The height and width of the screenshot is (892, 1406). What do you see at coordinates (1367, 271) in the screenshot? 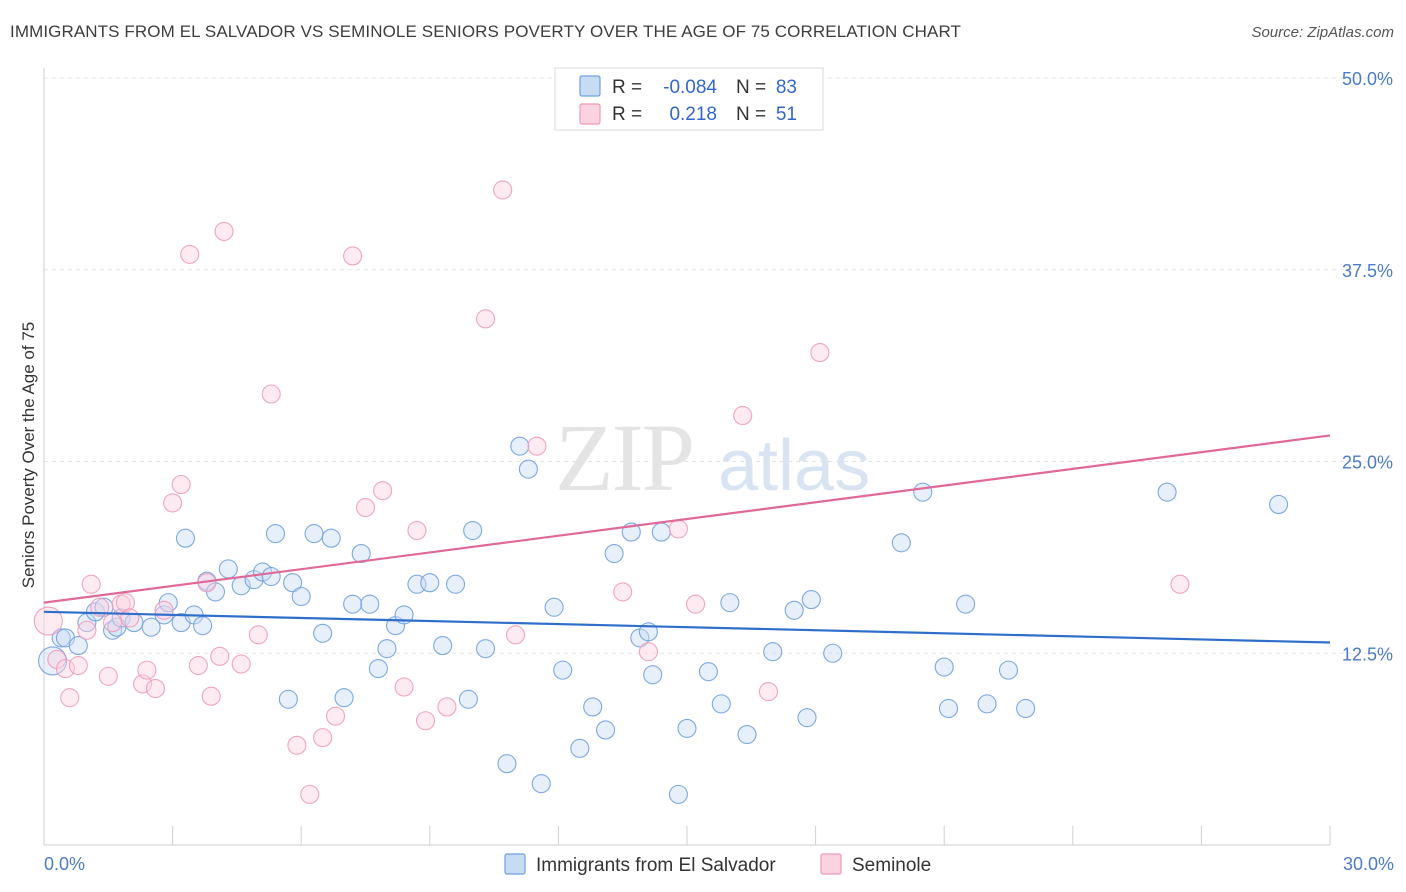
I see `y-tick-label-2: 37.5%` at bounding box center [1367, 271].